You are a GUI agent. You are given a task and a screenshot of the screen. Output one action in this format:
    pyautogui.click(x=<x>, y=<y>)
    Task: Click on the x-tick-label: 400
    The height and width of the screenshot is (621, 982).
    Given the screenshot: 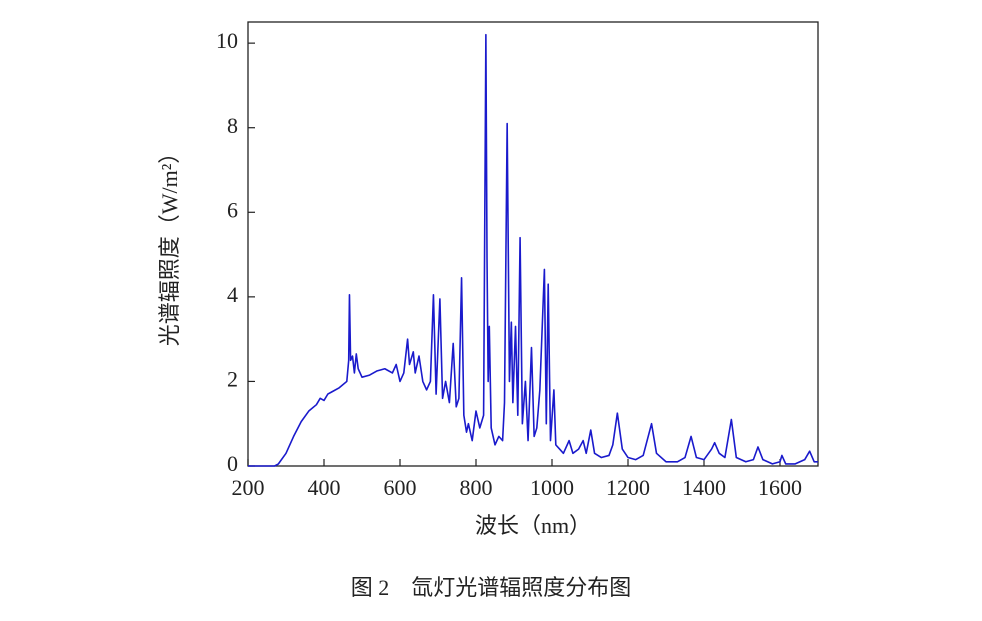 What is the action you would take?
    pyautogui.click(x=324, y=487)
    